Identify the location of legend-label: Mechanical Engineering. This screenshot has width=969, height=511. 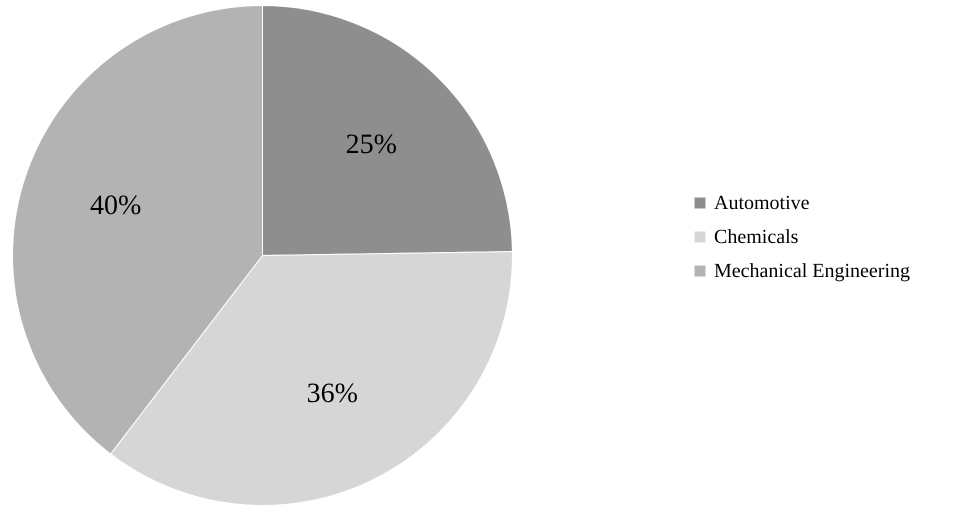
(812, 271).